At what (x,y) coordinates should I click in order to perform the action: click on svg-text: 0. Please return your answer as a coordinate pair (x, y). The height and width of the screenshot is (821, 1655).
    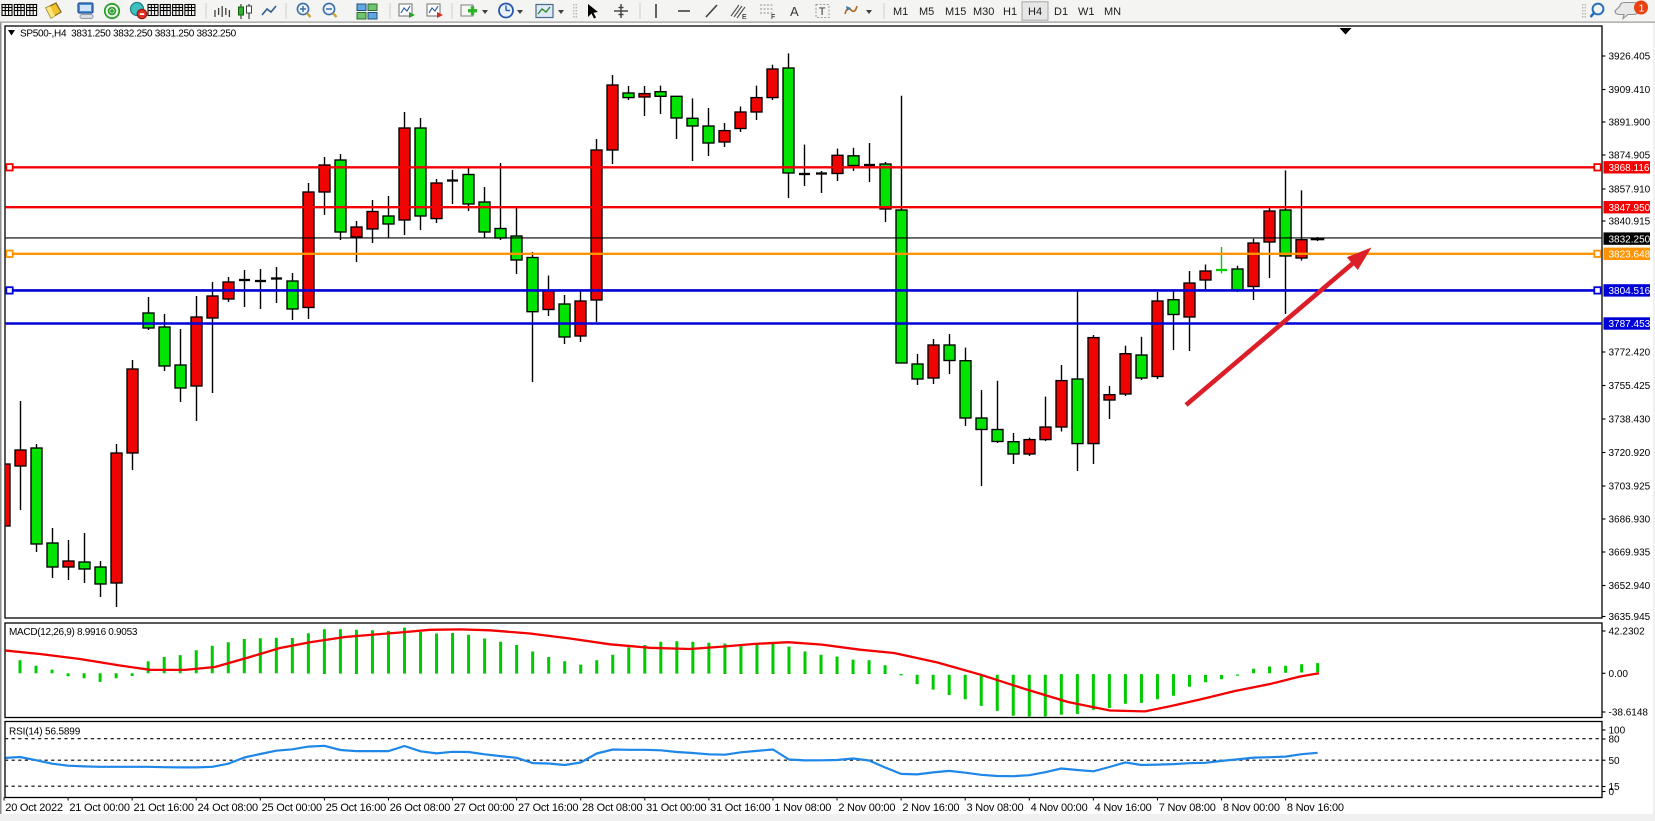
    Looking at the image, I should click on (1612, 792).